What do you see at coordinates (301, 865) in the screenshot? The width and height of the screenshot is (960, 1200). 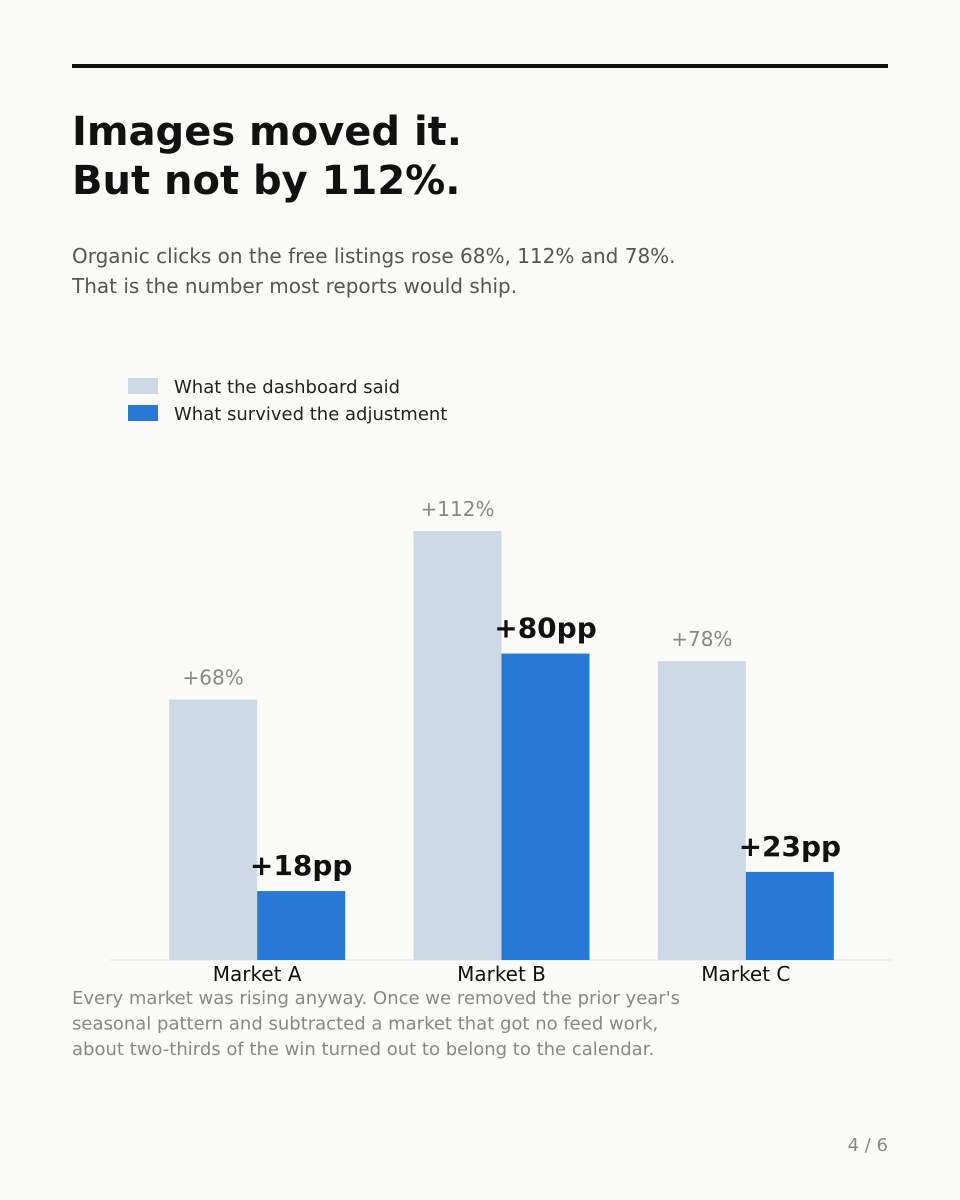 I see `value-label: +18pp` at bounding box center [301, 865].